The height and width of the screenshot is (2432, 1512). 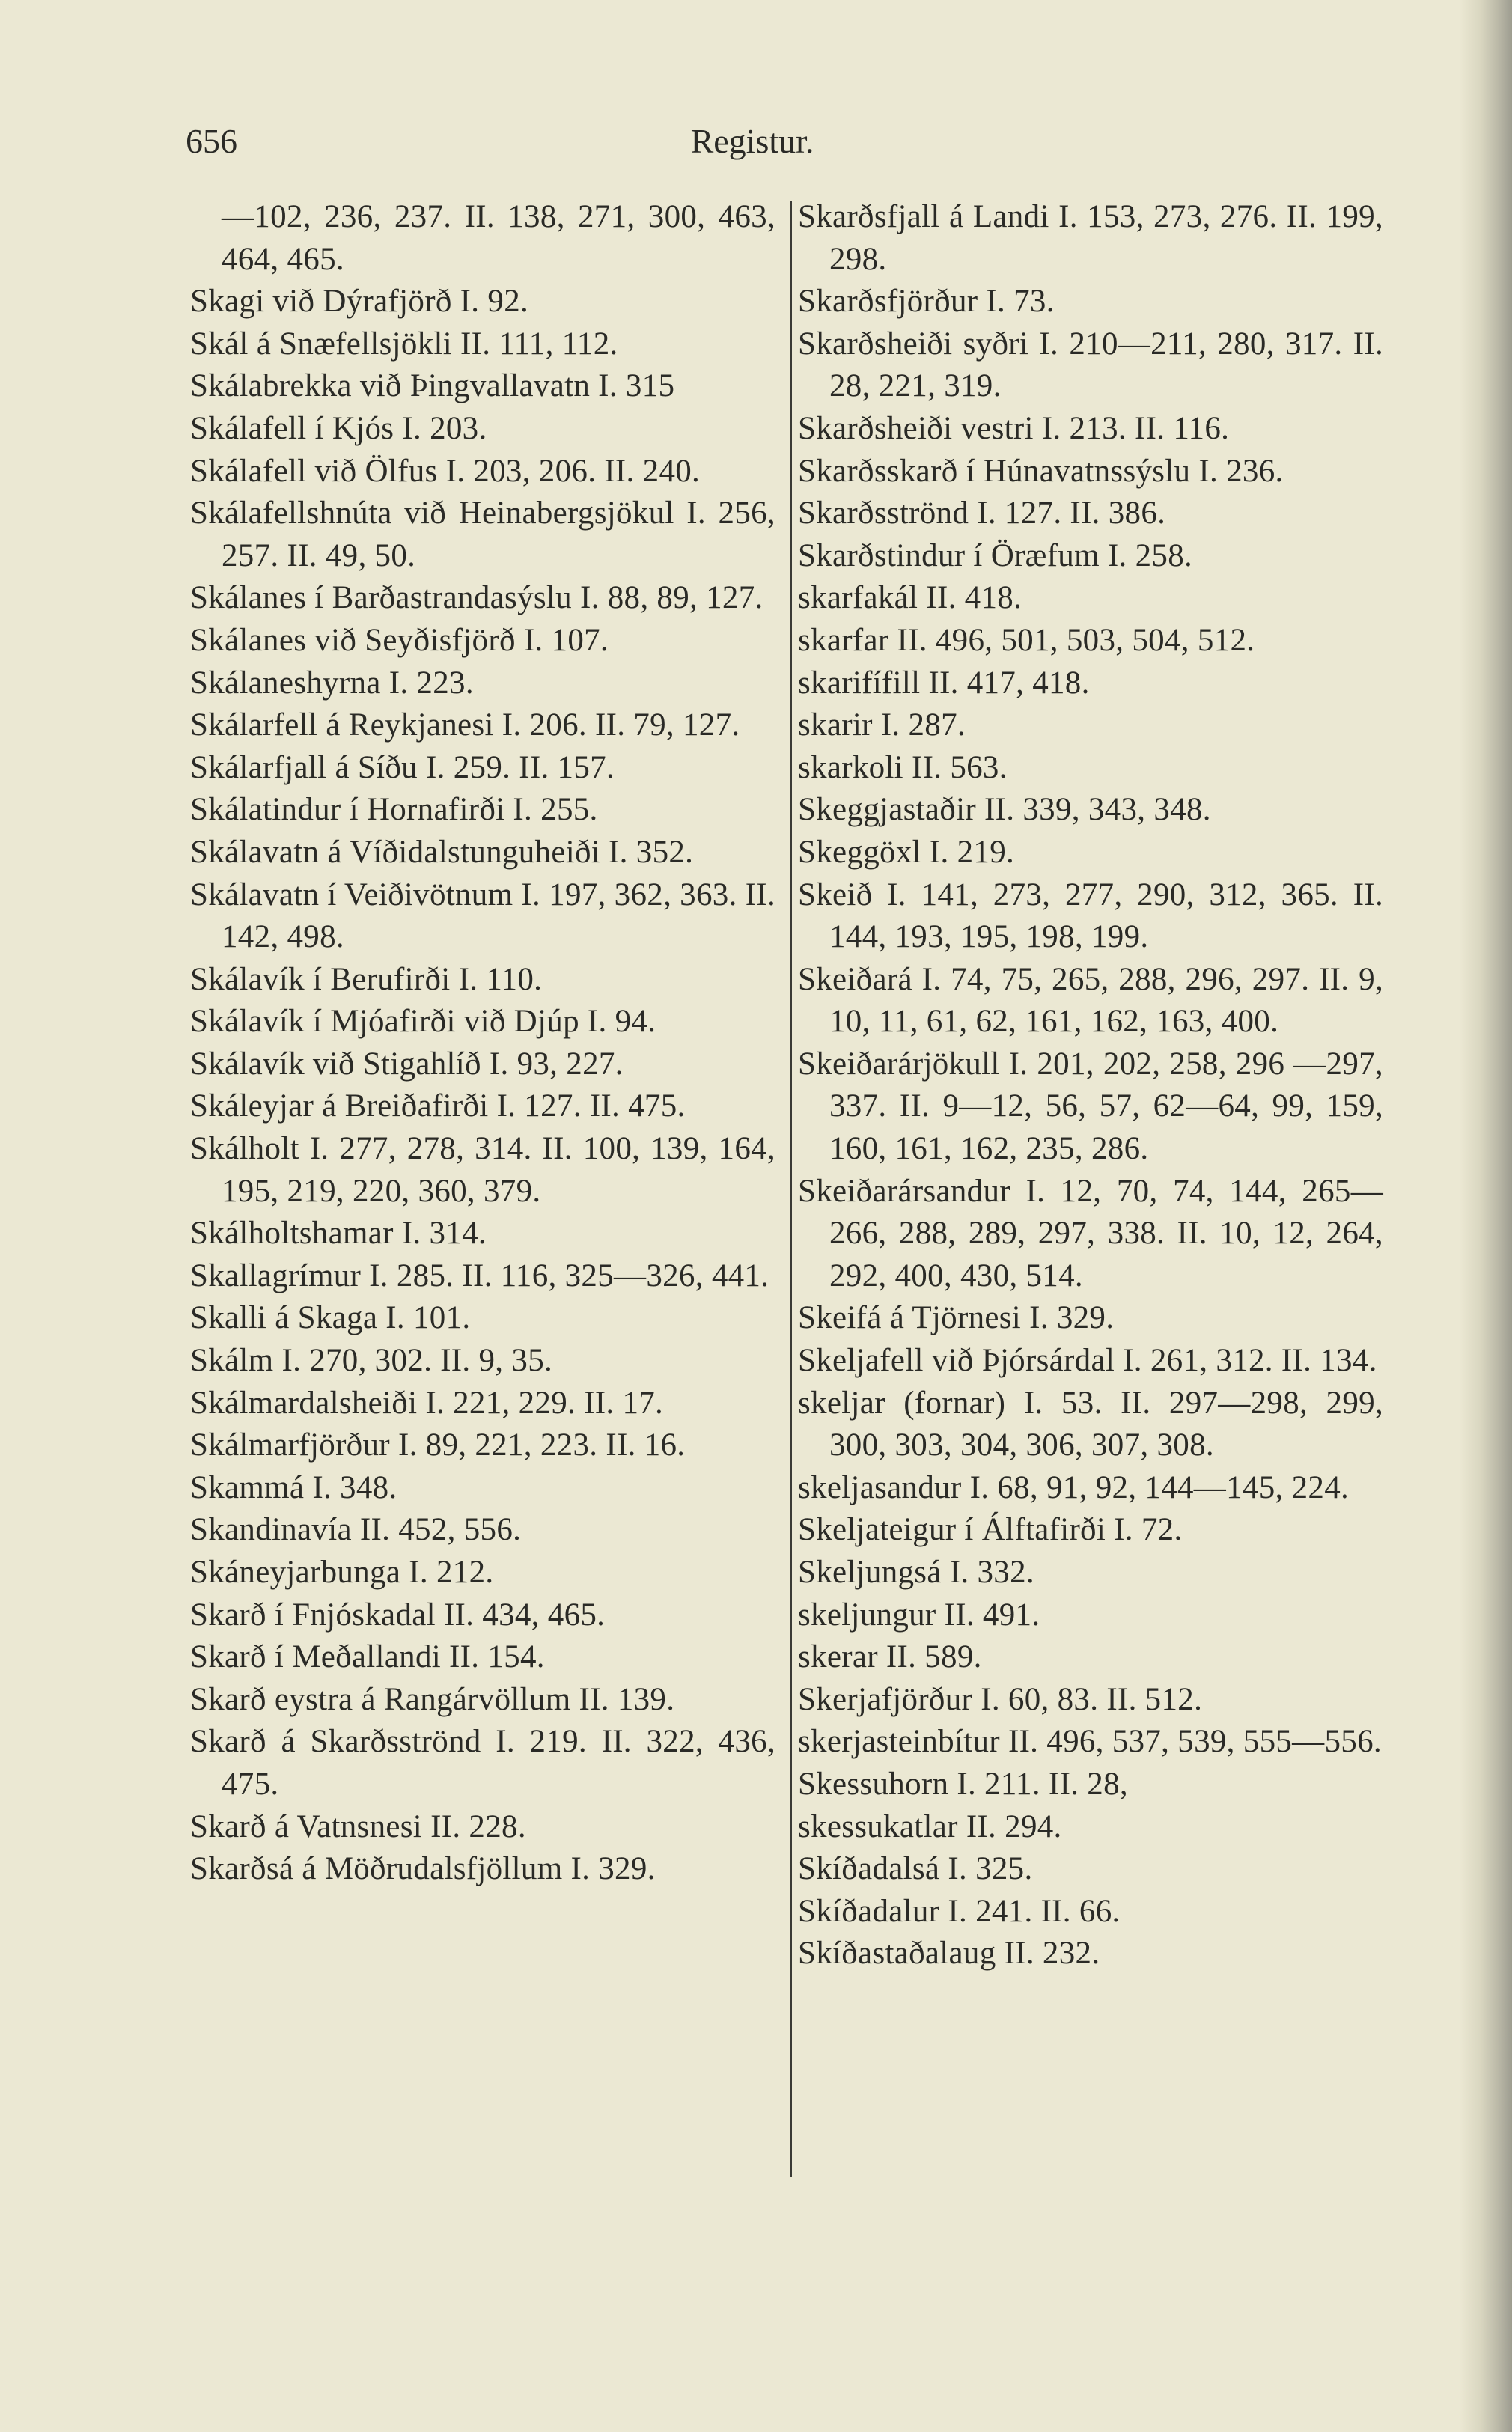 What do you see at coordinates (366, 979) in the screenshot?
I see `index-entry: Skálavík í Berufirði I. 110.` at bounding box center [366, 979].